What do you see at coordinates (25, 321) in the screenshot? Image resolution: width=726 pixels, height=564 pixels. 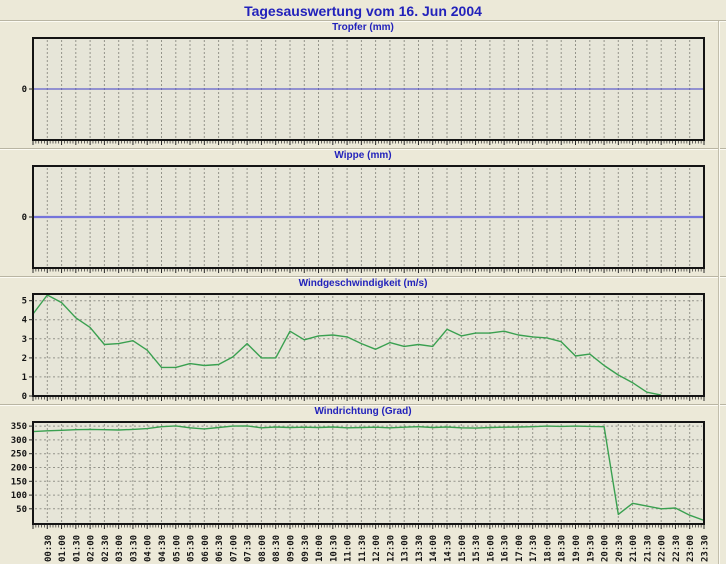 I see `svg-text: 4` at bounding box center [25, 321].